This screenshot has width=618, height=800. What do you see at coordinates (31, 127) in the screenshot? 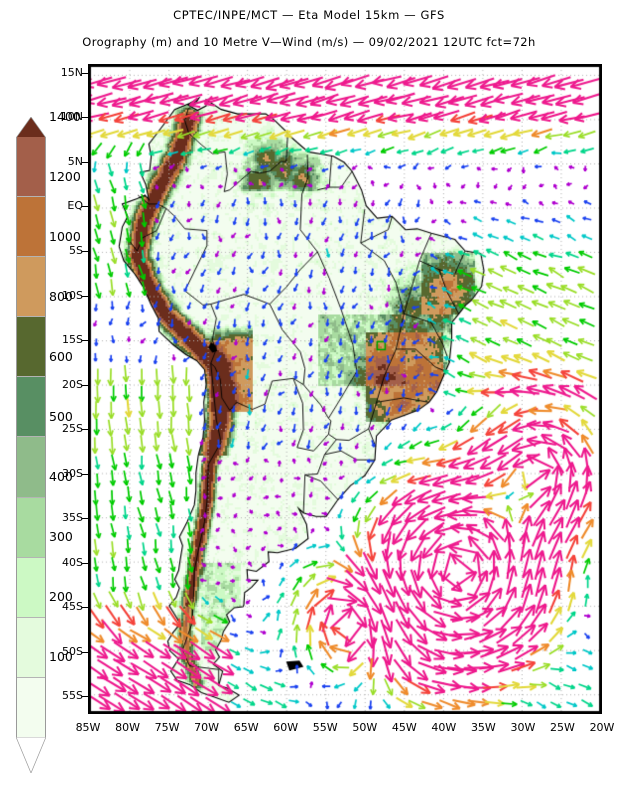
I see `orography-colorbar-top-triangle` at bounding box center [31, 127].